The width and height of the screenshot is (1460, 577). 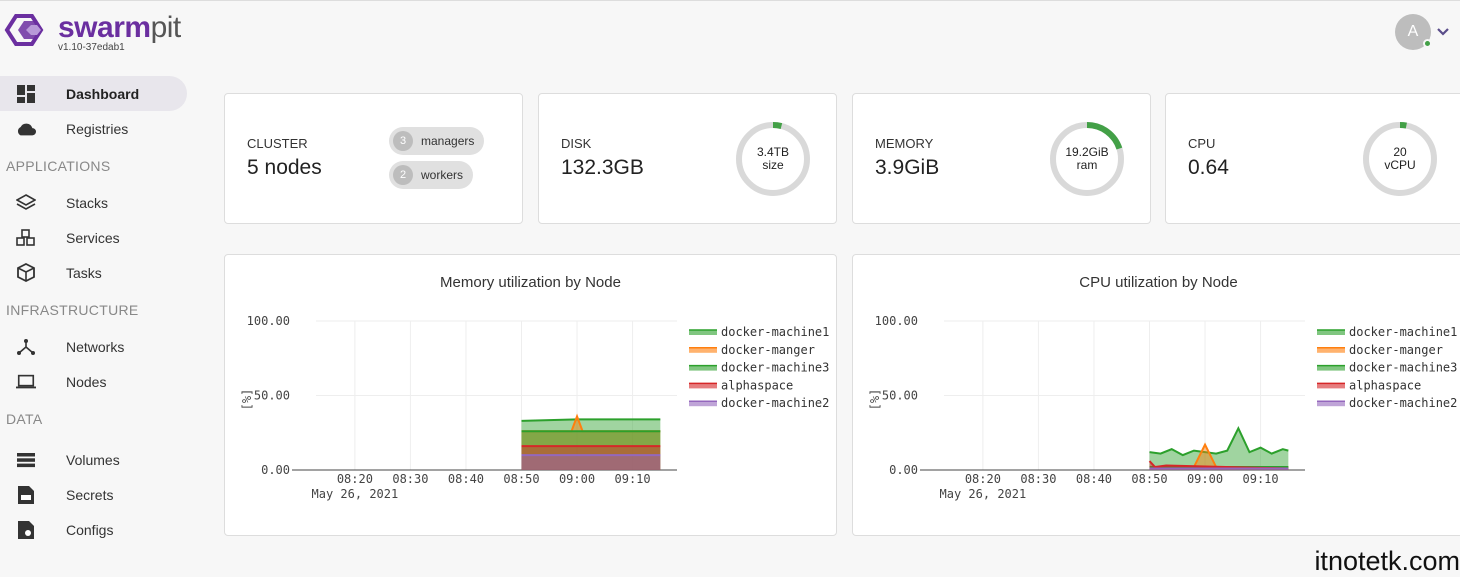 I want to click on sidebar-item-label: Secrets, so click(x=89, y=495).